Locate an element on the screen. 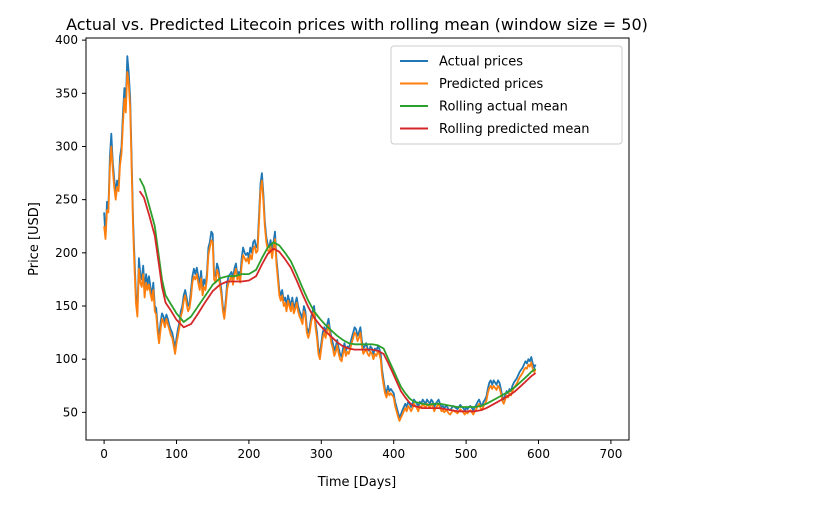  y-tick-label: 50 is located at coordinates (70, 412).